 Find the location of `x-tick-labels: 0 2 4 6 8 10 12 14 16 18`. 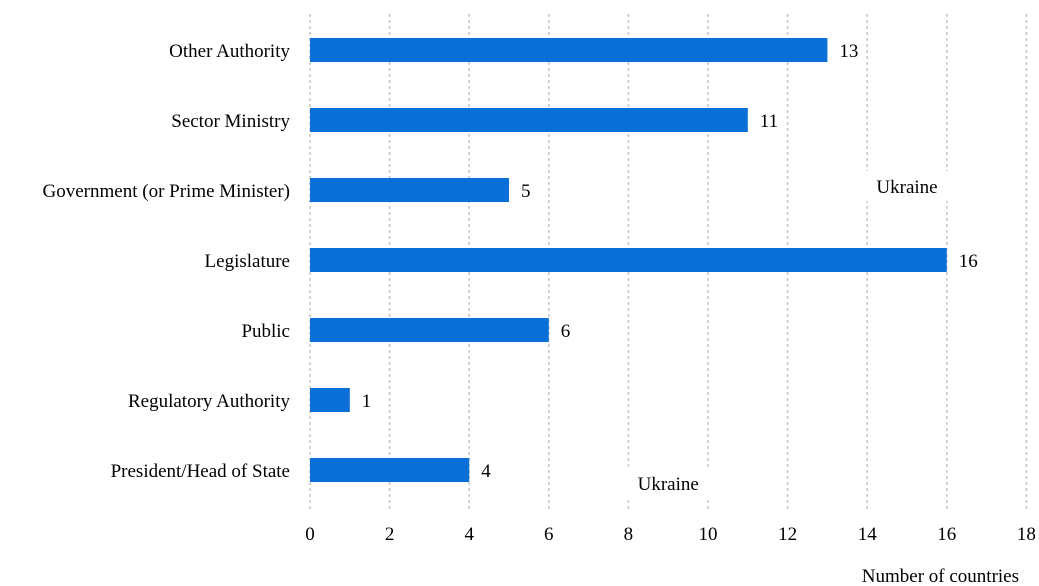

x-tick-labels: 0 2 4 6 8 10 12 14 16 18 is located at coordinates (670, 534).